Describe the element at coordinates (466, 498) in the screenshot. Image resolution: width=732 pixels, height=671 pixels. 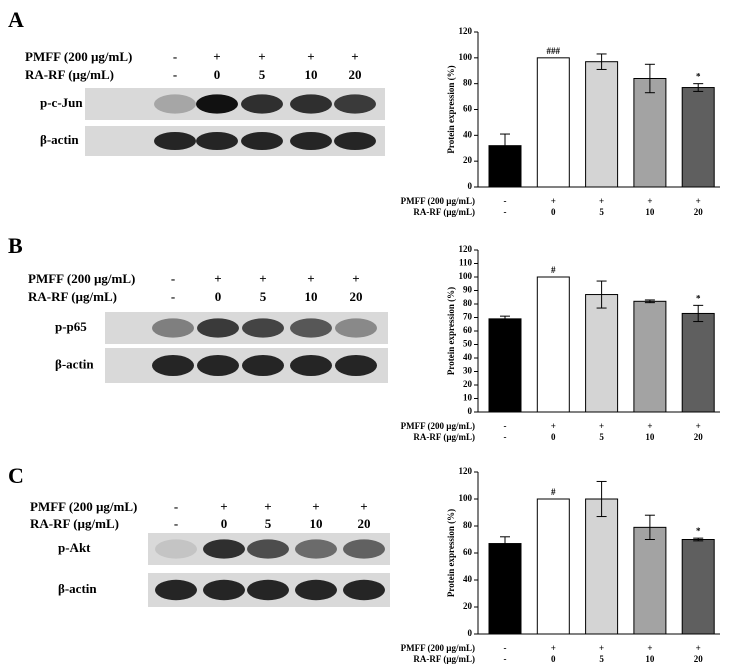
I see `y-tick-label: 100` at that location.